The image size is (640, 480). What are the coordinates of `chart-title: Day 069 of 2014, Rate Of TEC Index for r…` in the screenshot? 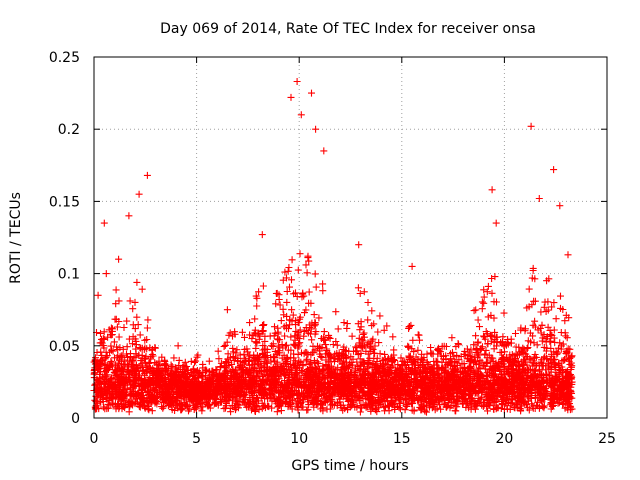 It's located at (348, 29).